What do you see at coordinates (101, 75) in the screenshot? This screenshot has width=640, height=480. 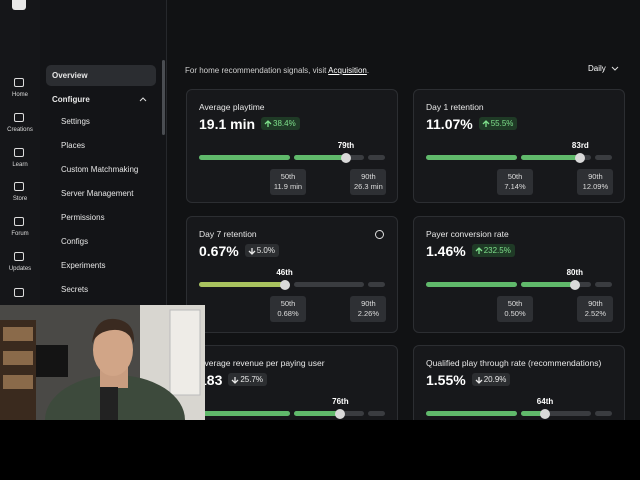 I see `nav-selected` at bounding box center [101, 75].